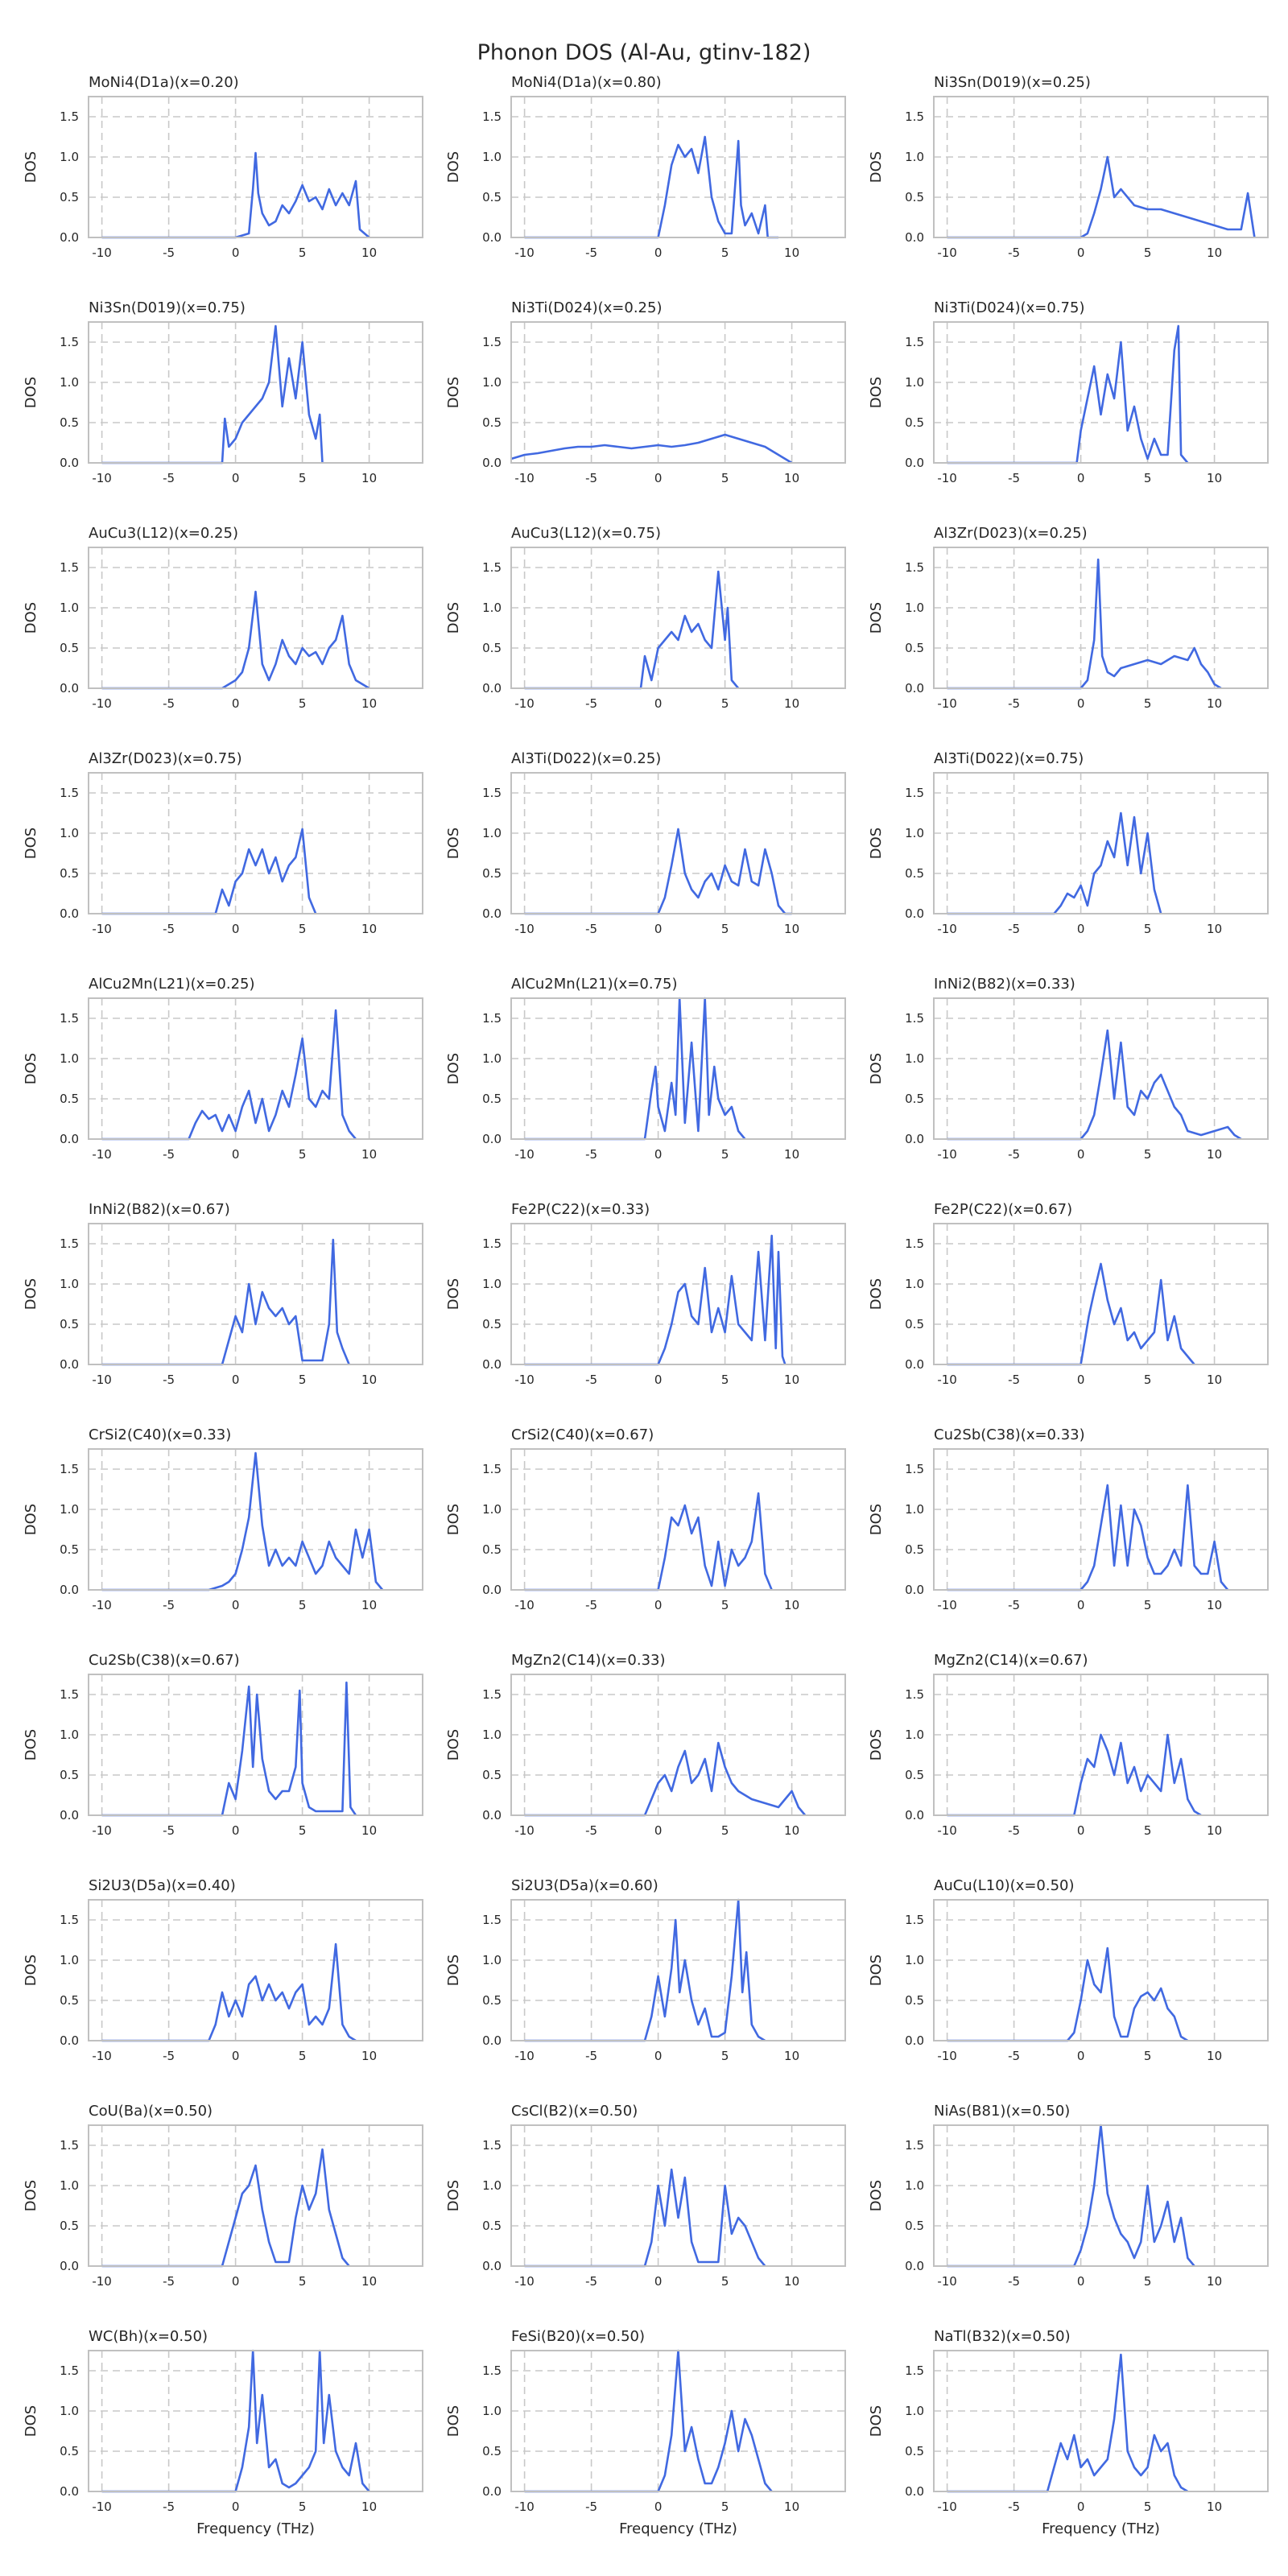 The width and height of the screenshot is (1288, 2576). What do you see at coordinates (1009, 307) in the screenshot?
I see `panel-title: Ni3Ti(D024)(x=0.75)` at bounding box center [1009, 307].